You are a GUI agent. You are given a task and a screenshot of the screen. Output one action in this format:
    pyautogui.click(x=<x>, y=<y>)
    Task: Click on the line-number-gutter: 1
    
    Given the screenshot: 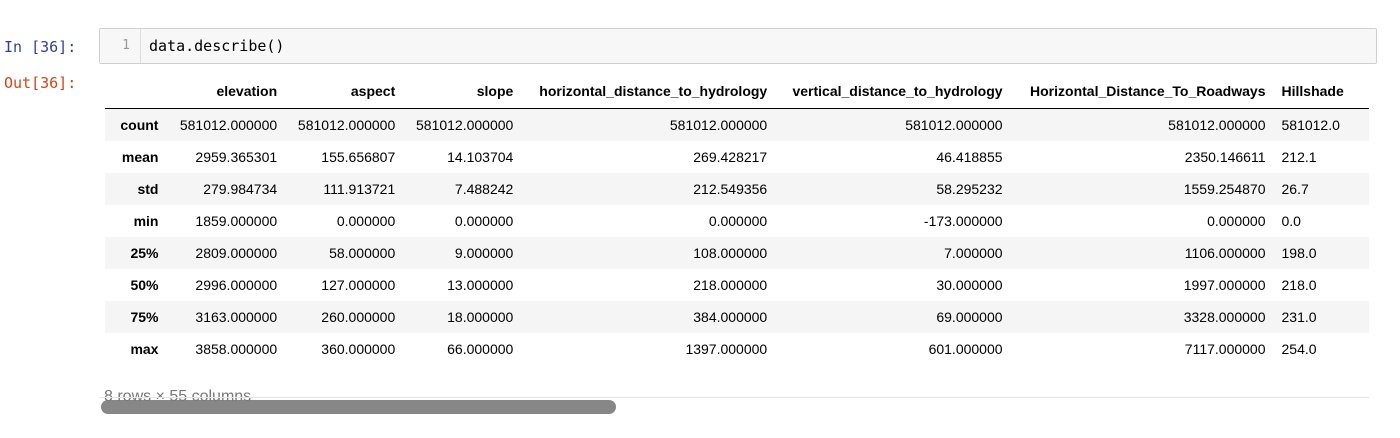 What is the action you would take?
    pyautogui.click(x=120, y=46)
    